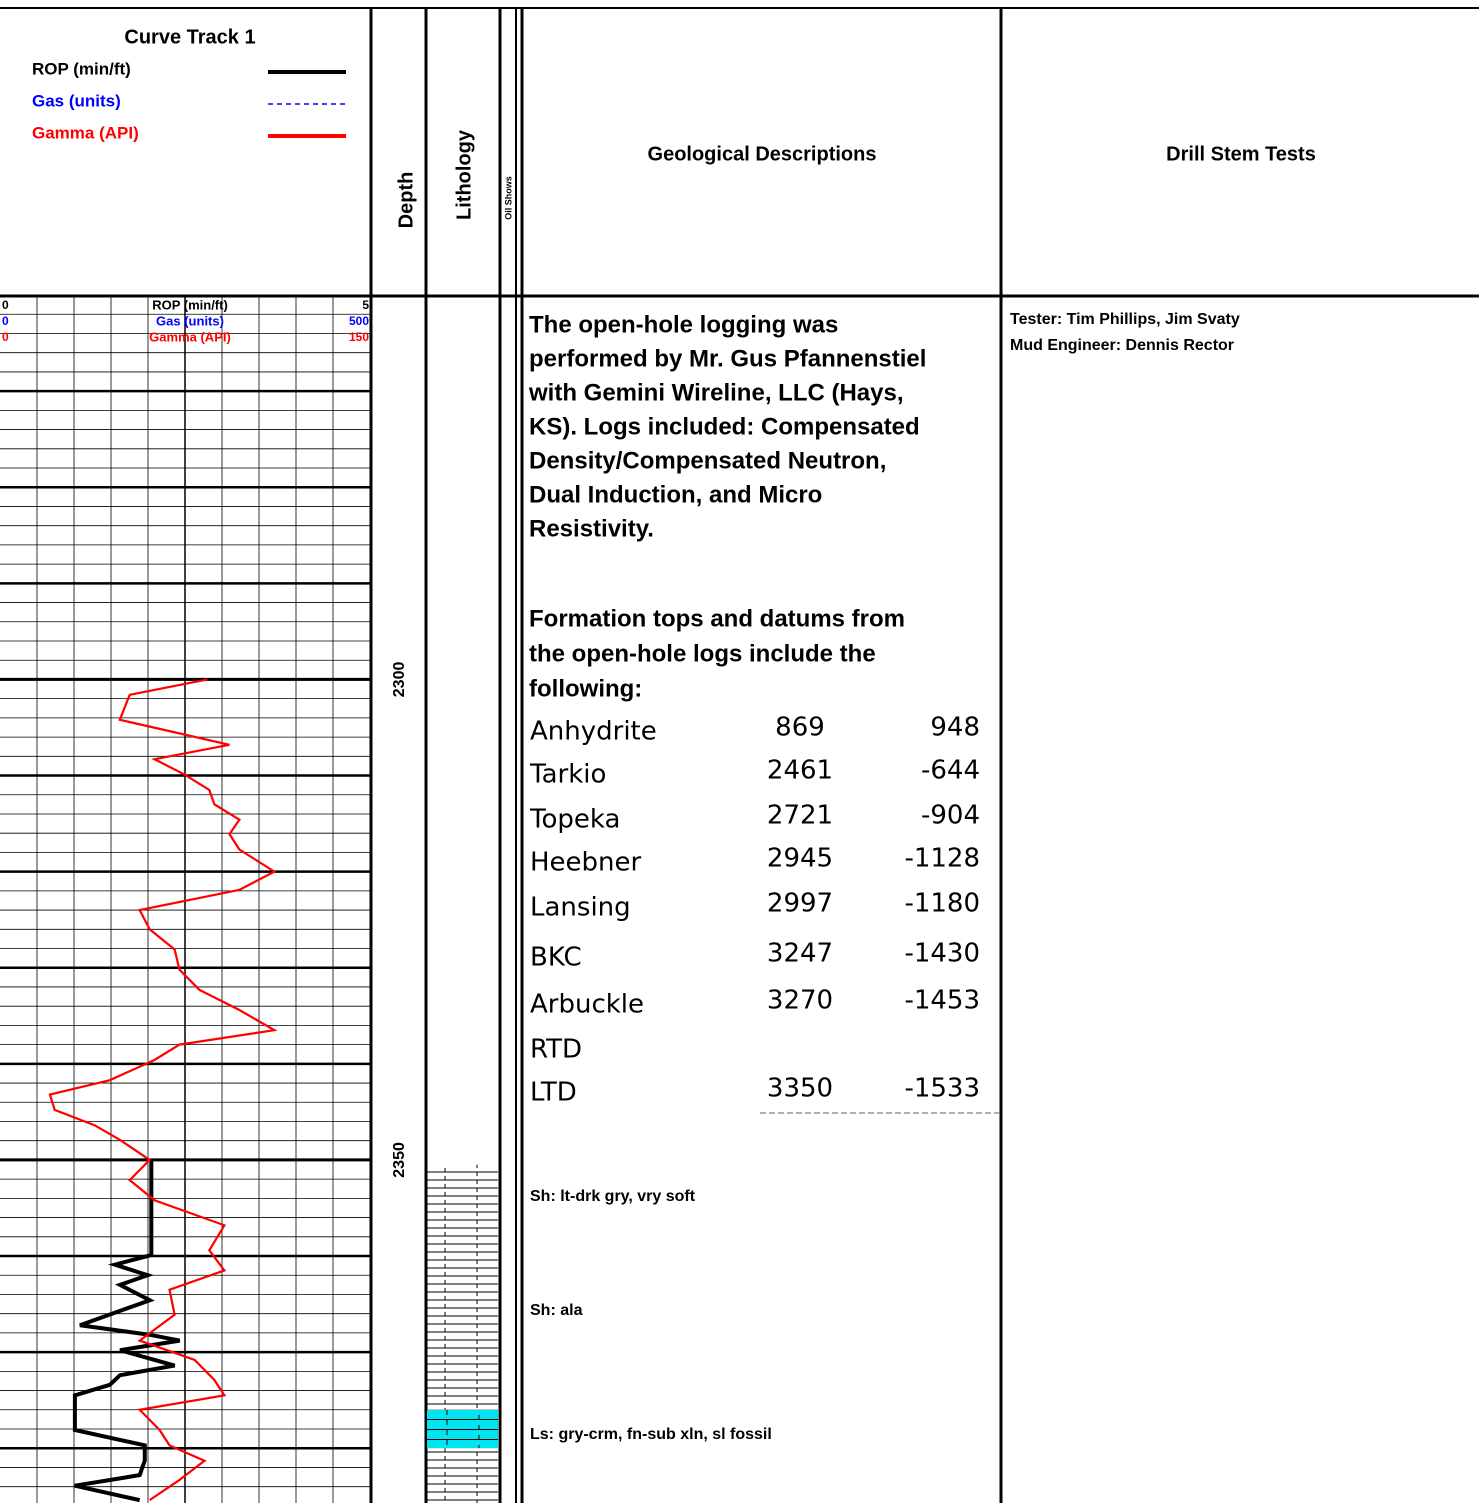  I want to click on formation-name: BKC, so click(556, 958).